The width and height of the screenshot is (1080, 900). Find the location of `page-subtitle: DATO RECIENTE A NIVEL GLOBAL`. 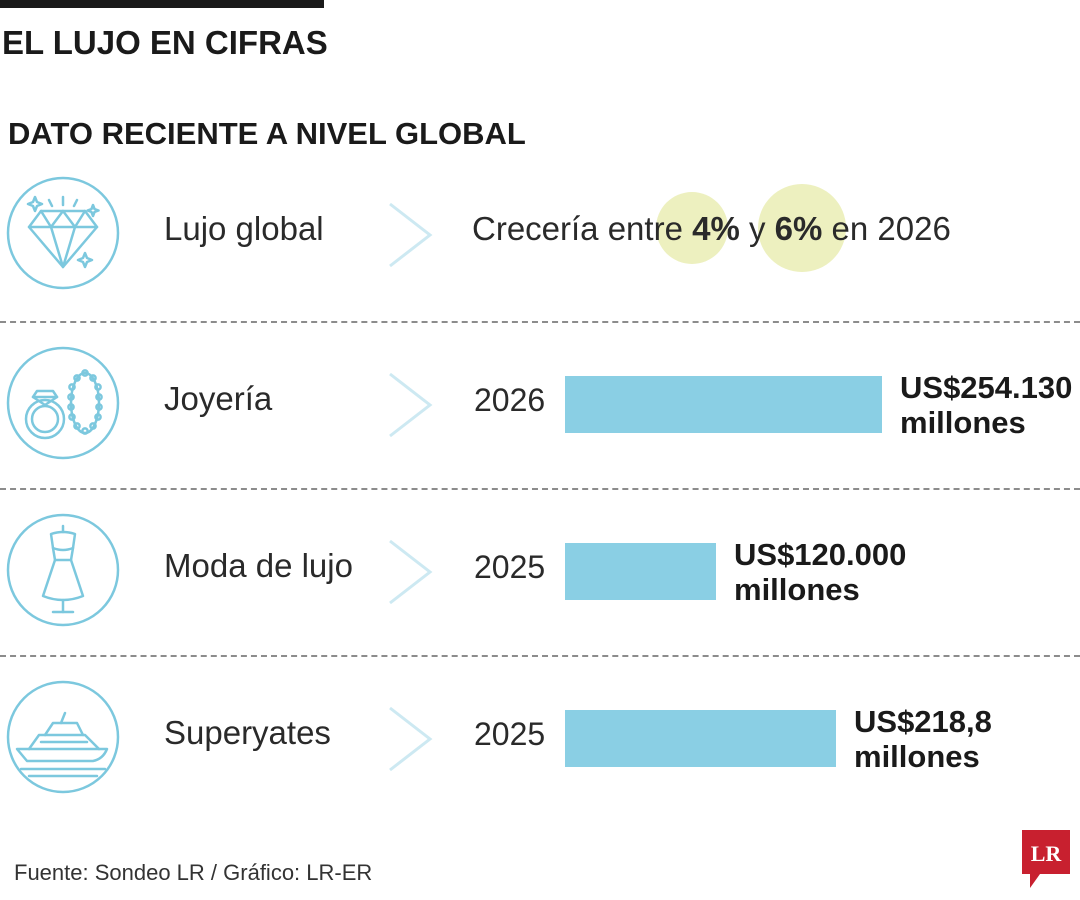

page-subtitle: DATO RECIENTE A NIVEL GLOBAL is located at coordinates (267, 133).